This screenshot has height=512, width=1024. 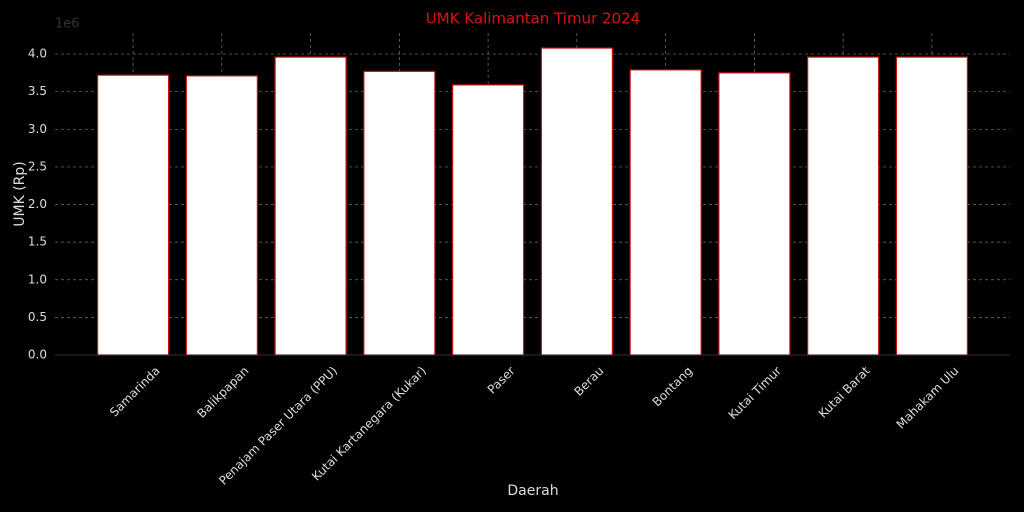 I want to click on y-tick-label: 3.5, so click(x=37, y=91).